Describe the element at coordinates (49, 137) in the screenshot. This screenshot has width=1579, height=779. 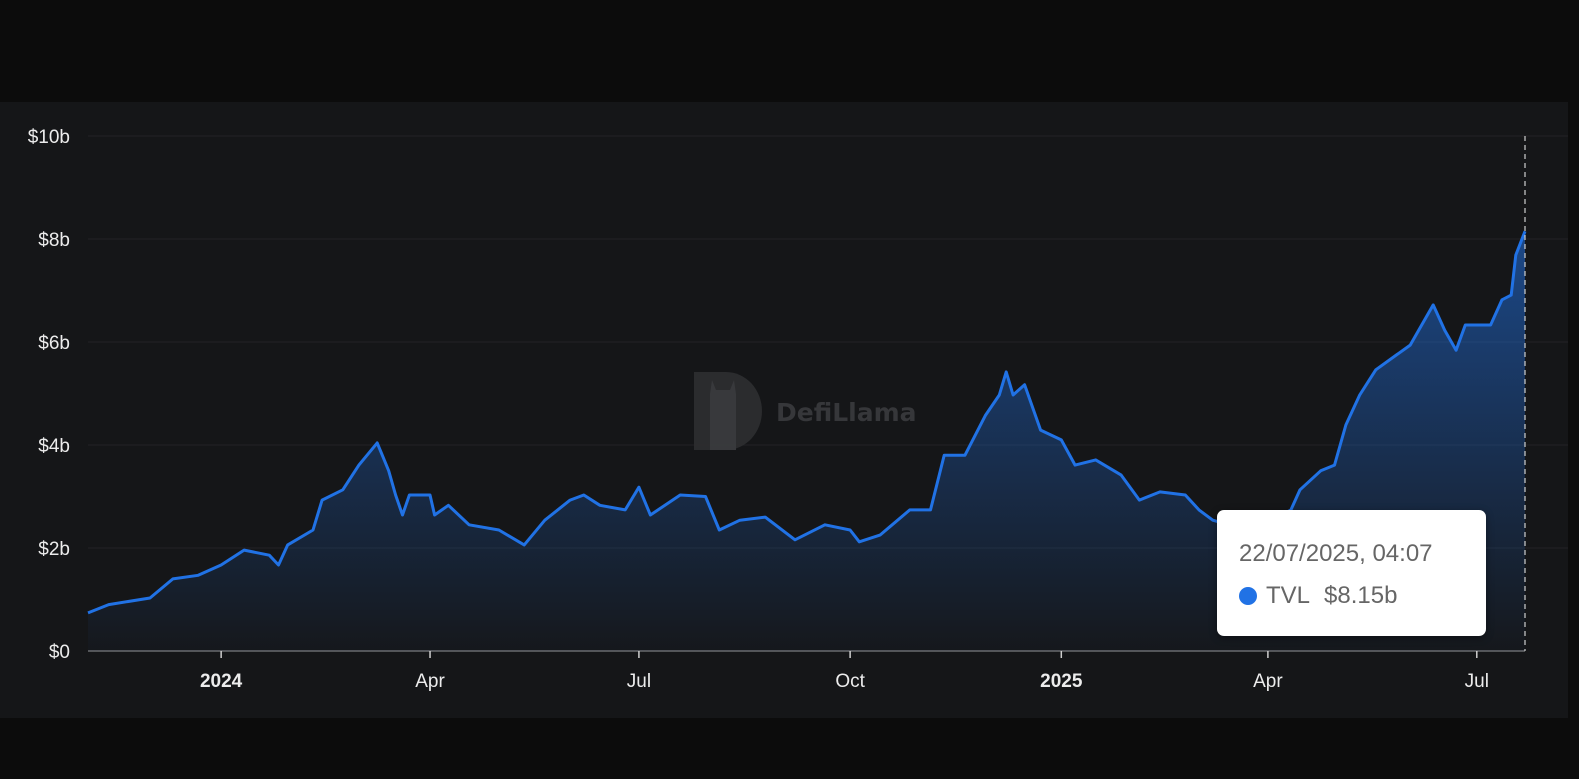
I see `y-tick-label: $10b` at that location.